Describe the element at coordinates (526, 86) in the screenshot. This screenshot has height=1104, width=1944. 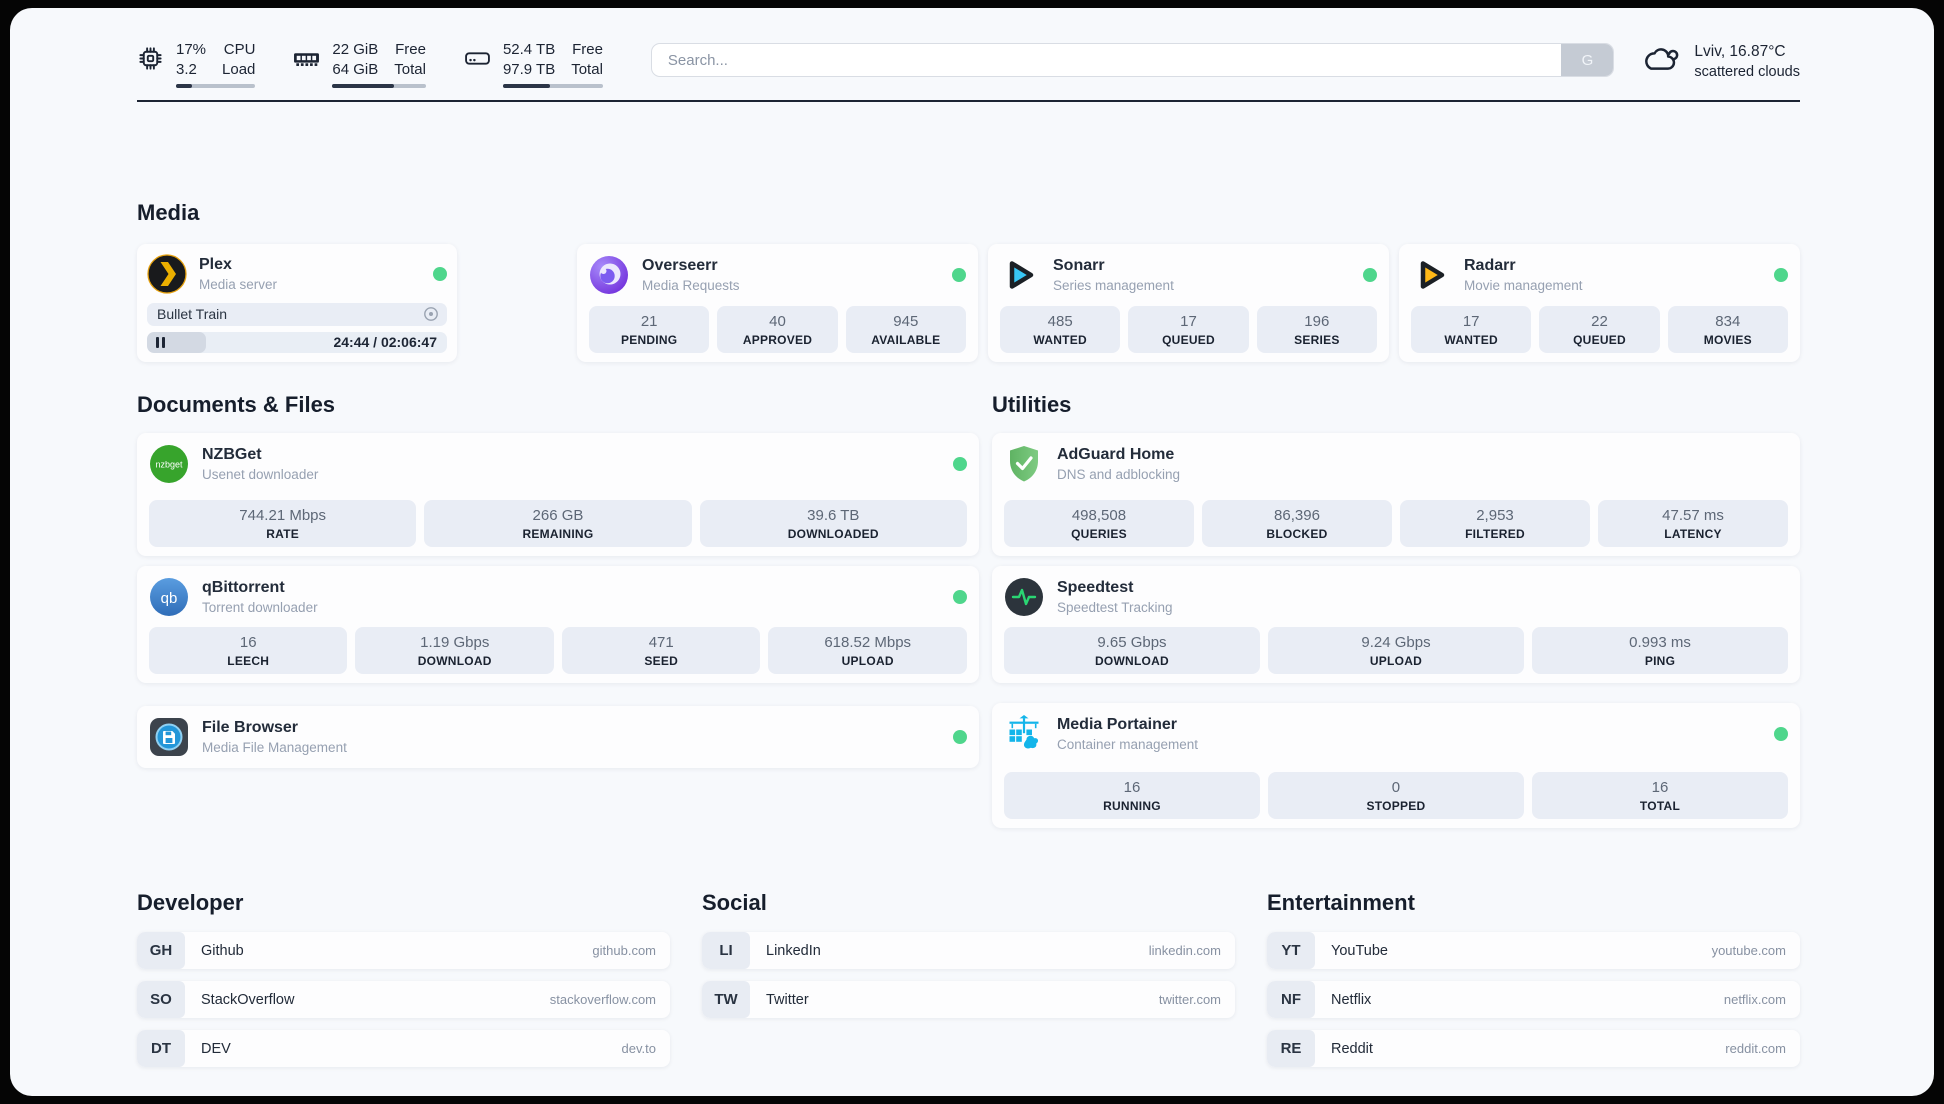
I see `disk-progress-fill` at that location.